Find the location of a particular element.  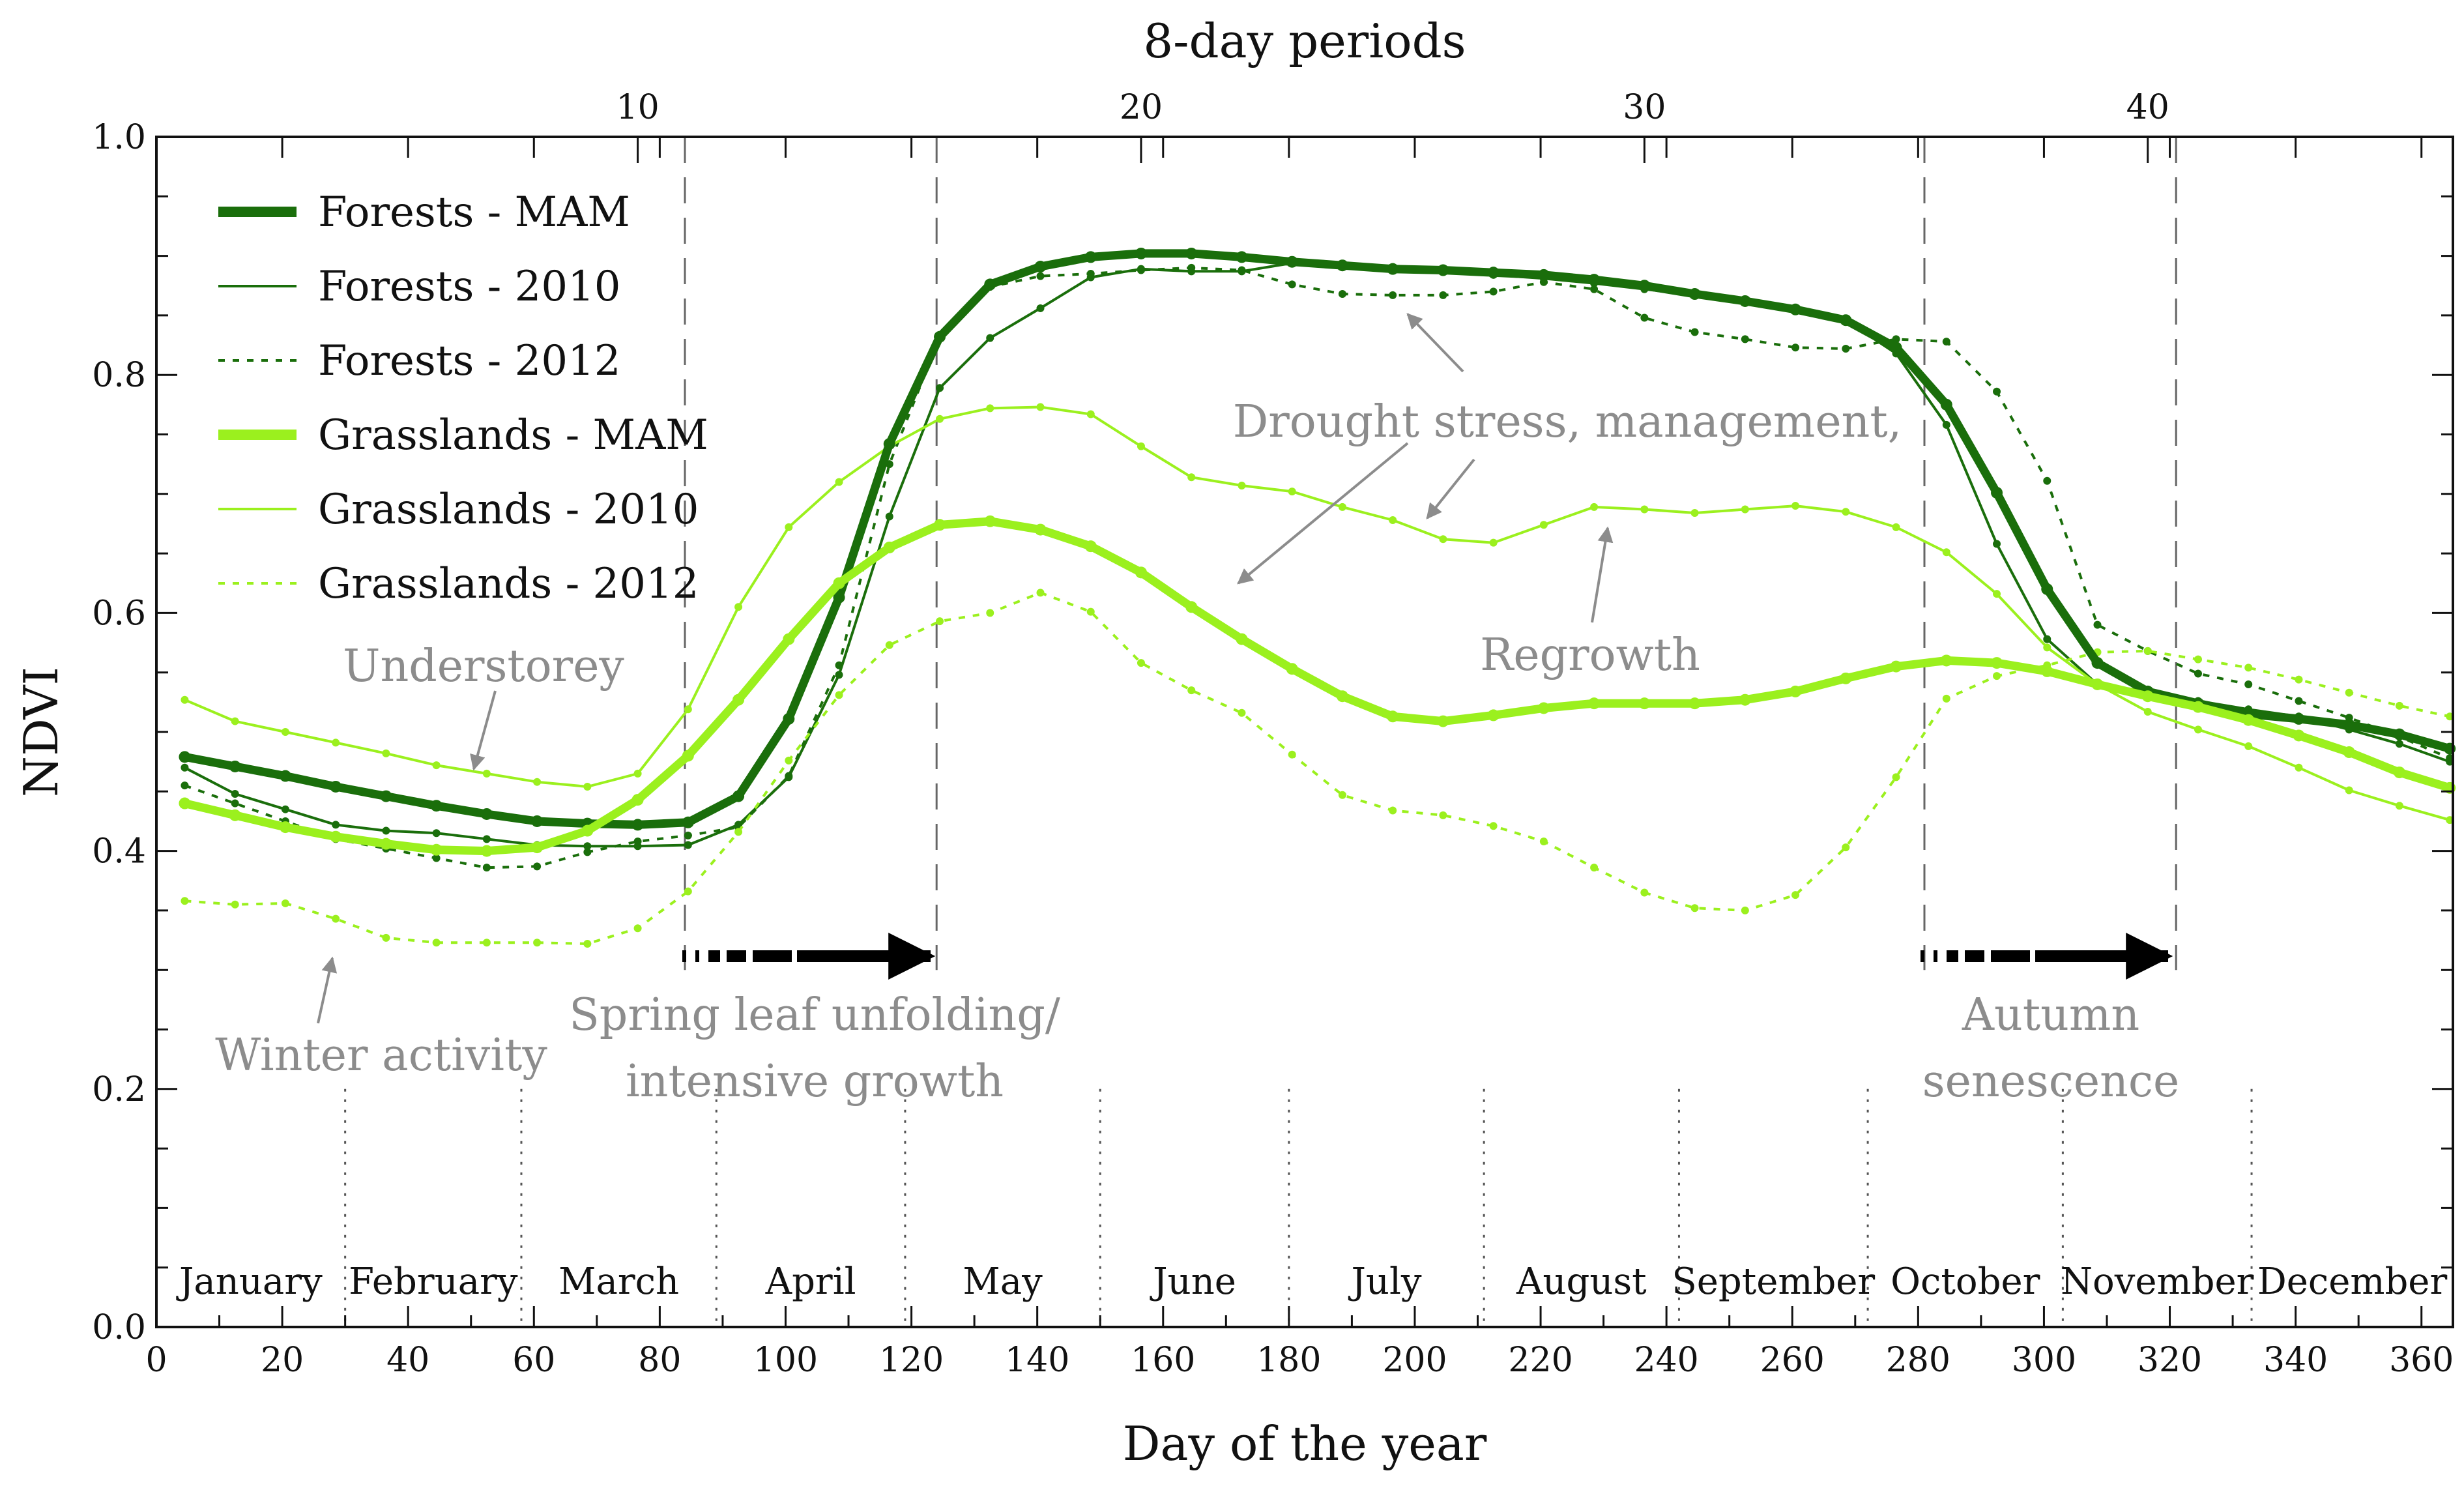

arrow-understorey is located at coordinates (484, 730).